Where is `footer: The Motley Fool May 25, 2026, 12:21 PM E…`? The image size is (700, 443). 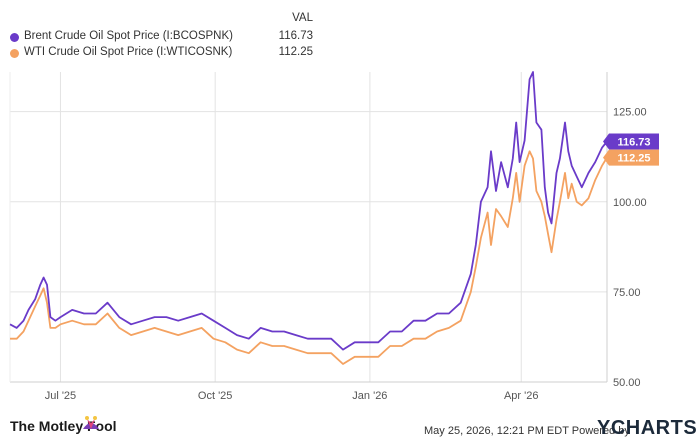
footer: The Motley Fool May 25, 2026, 12:21 PM E… is located at coordinates (350, 426).